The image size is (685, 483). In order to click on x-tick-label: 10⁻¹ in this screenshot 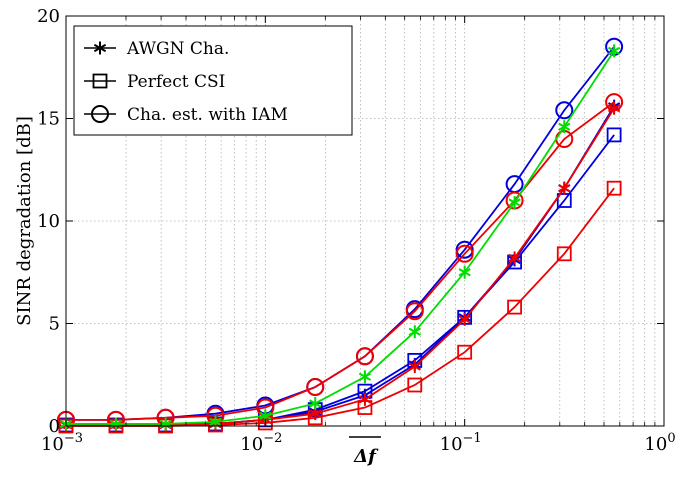, I will do `click(461, 443)`.